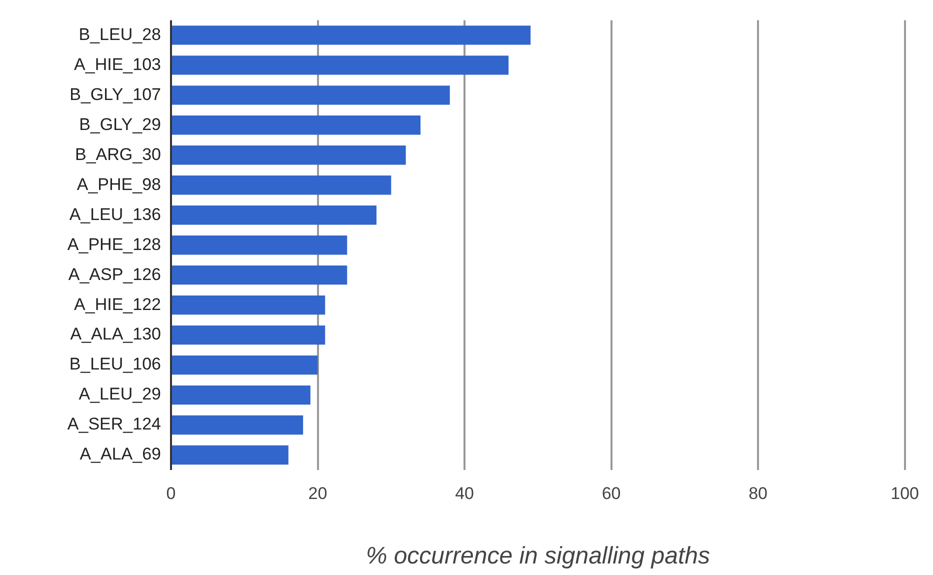  Describe the element at coordinates (758, 493) in the screenshot. I see `x-tick-label: 80` at that location.